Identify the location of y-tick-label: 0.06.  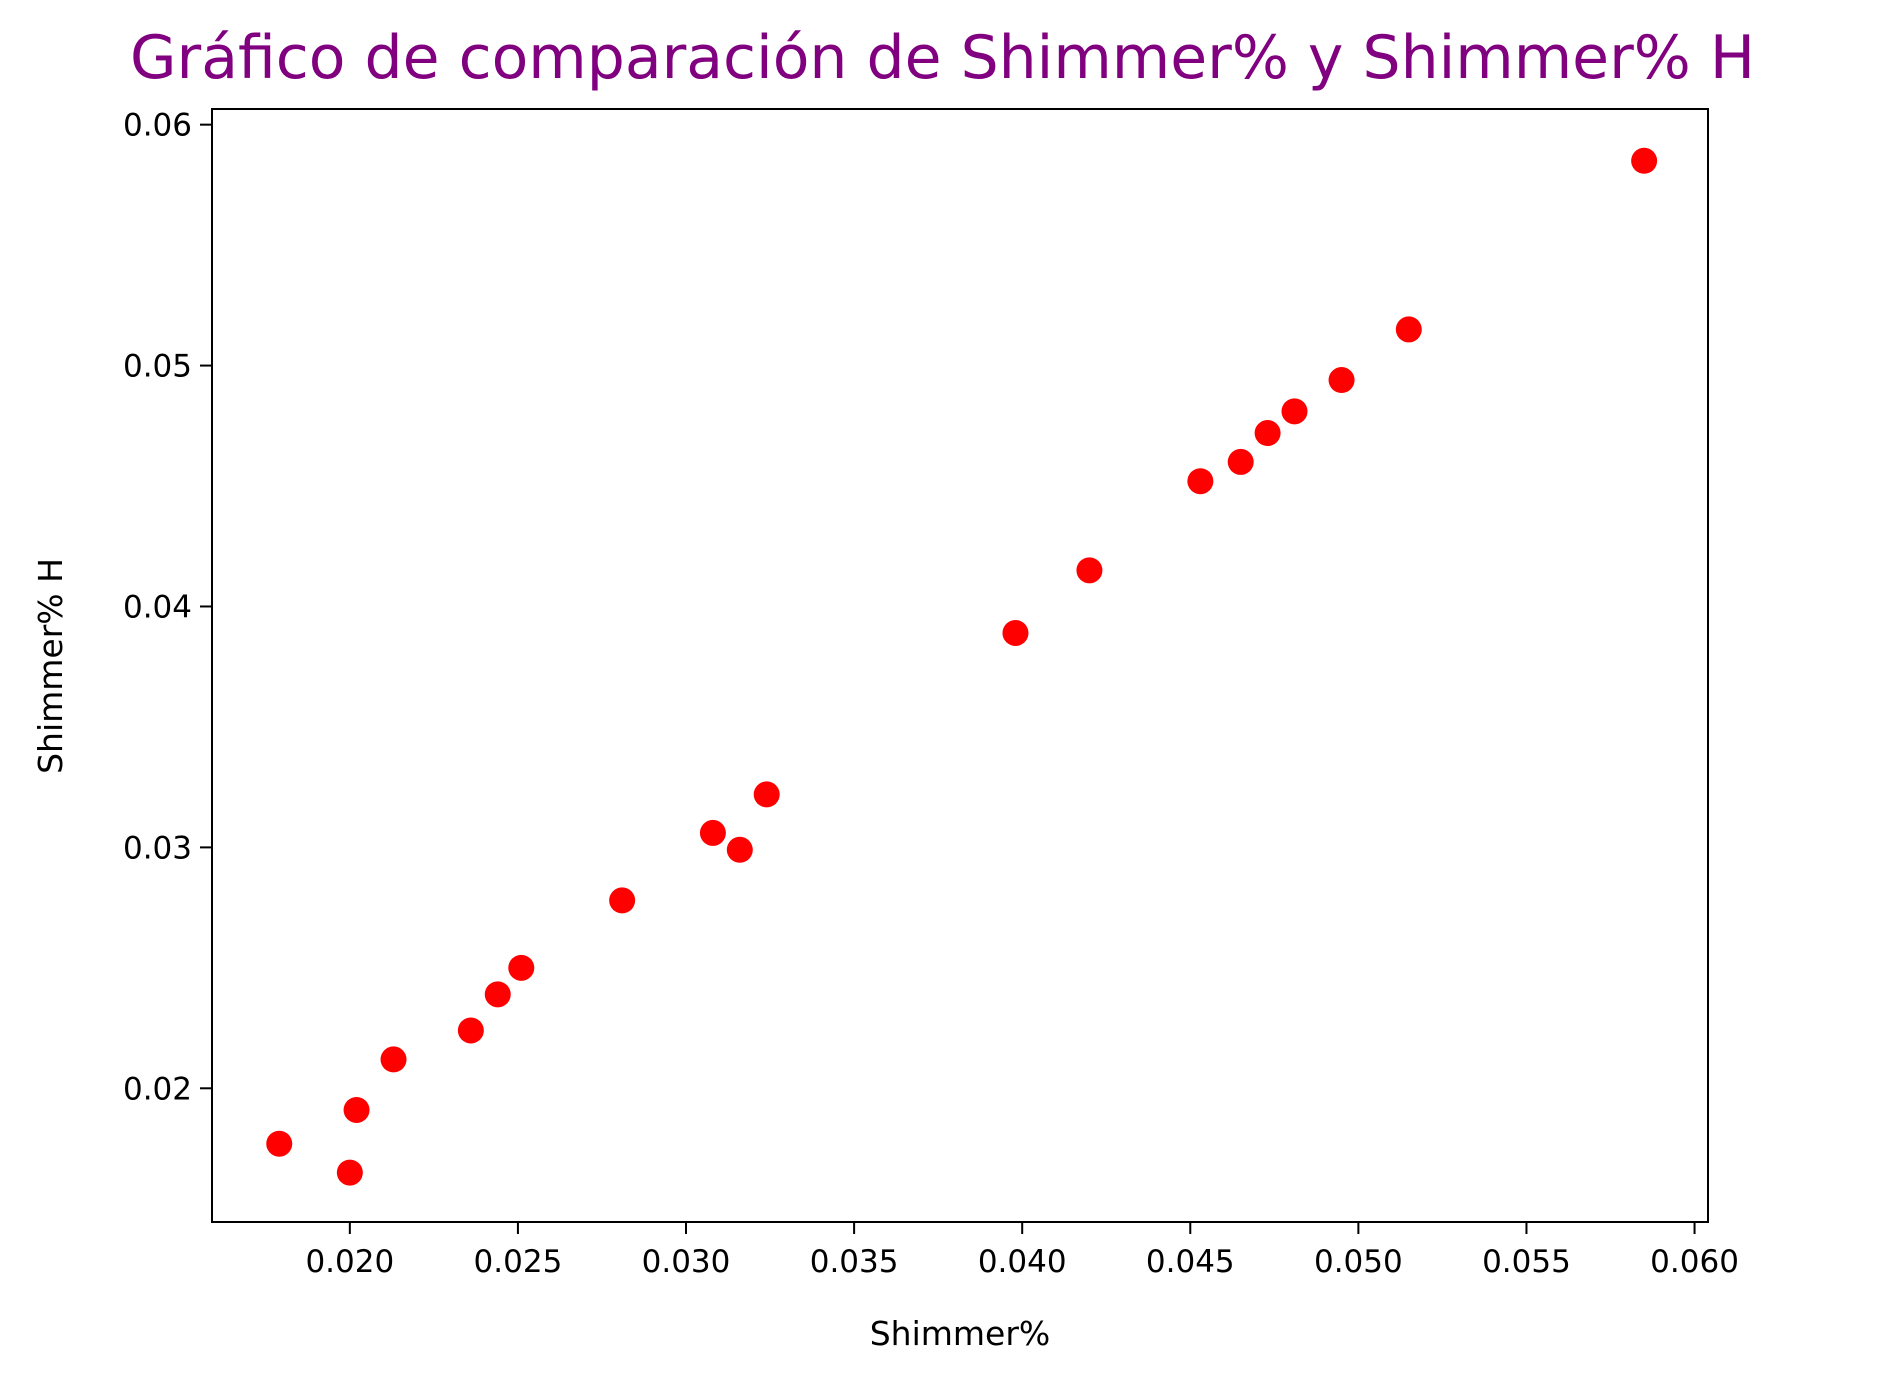
(157, 126).